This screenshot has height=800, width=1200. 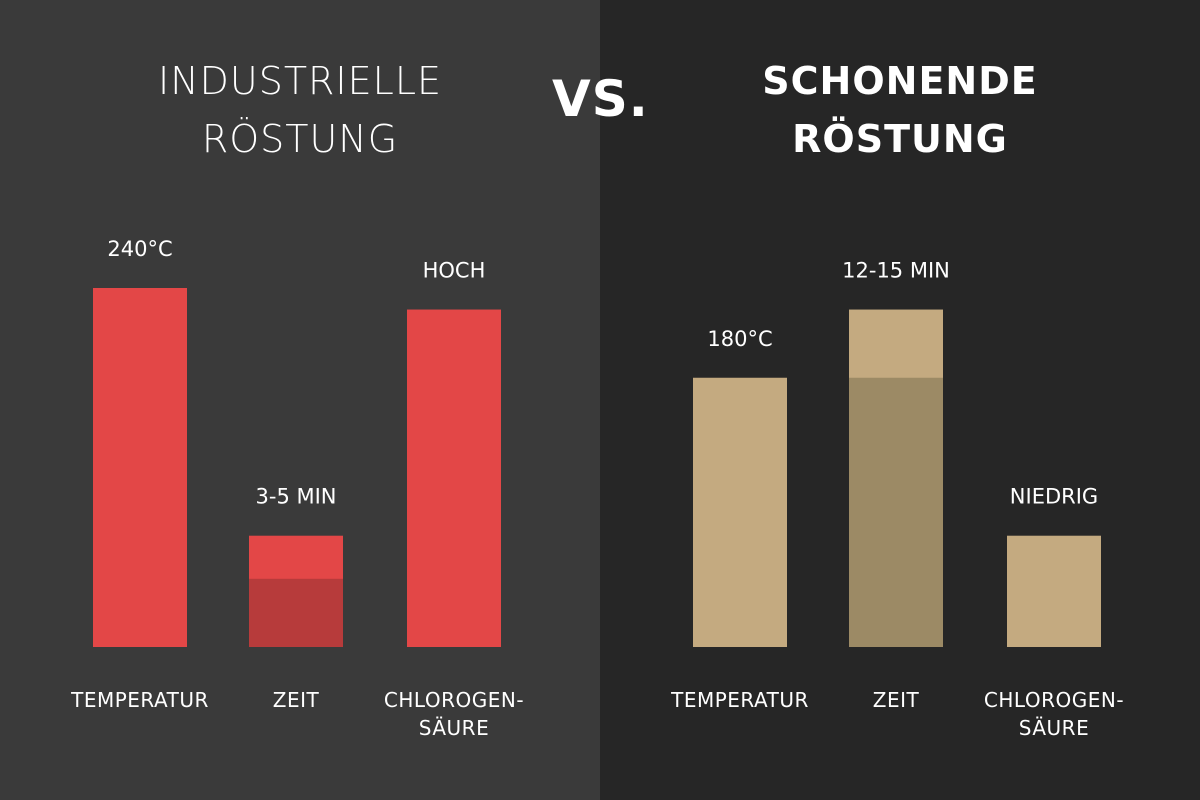 I want to click on chart-title-left: INDUSTRIELLE RÖSTUNG, so click(x=300, y=110).